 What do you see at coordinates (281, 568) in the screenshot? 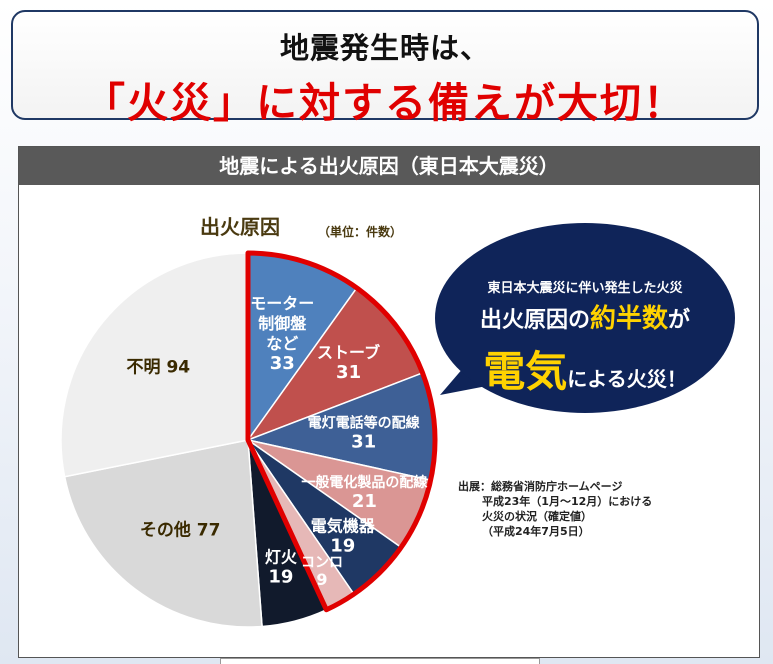
I see `slice-label: 灯火 19` at bounding box center [281, 568].